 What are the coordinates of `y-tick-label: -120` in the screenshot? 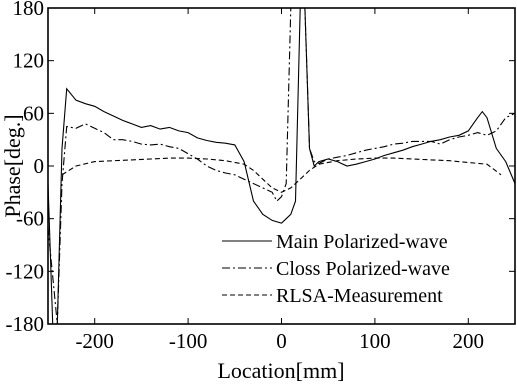 It's located at (25, 271).